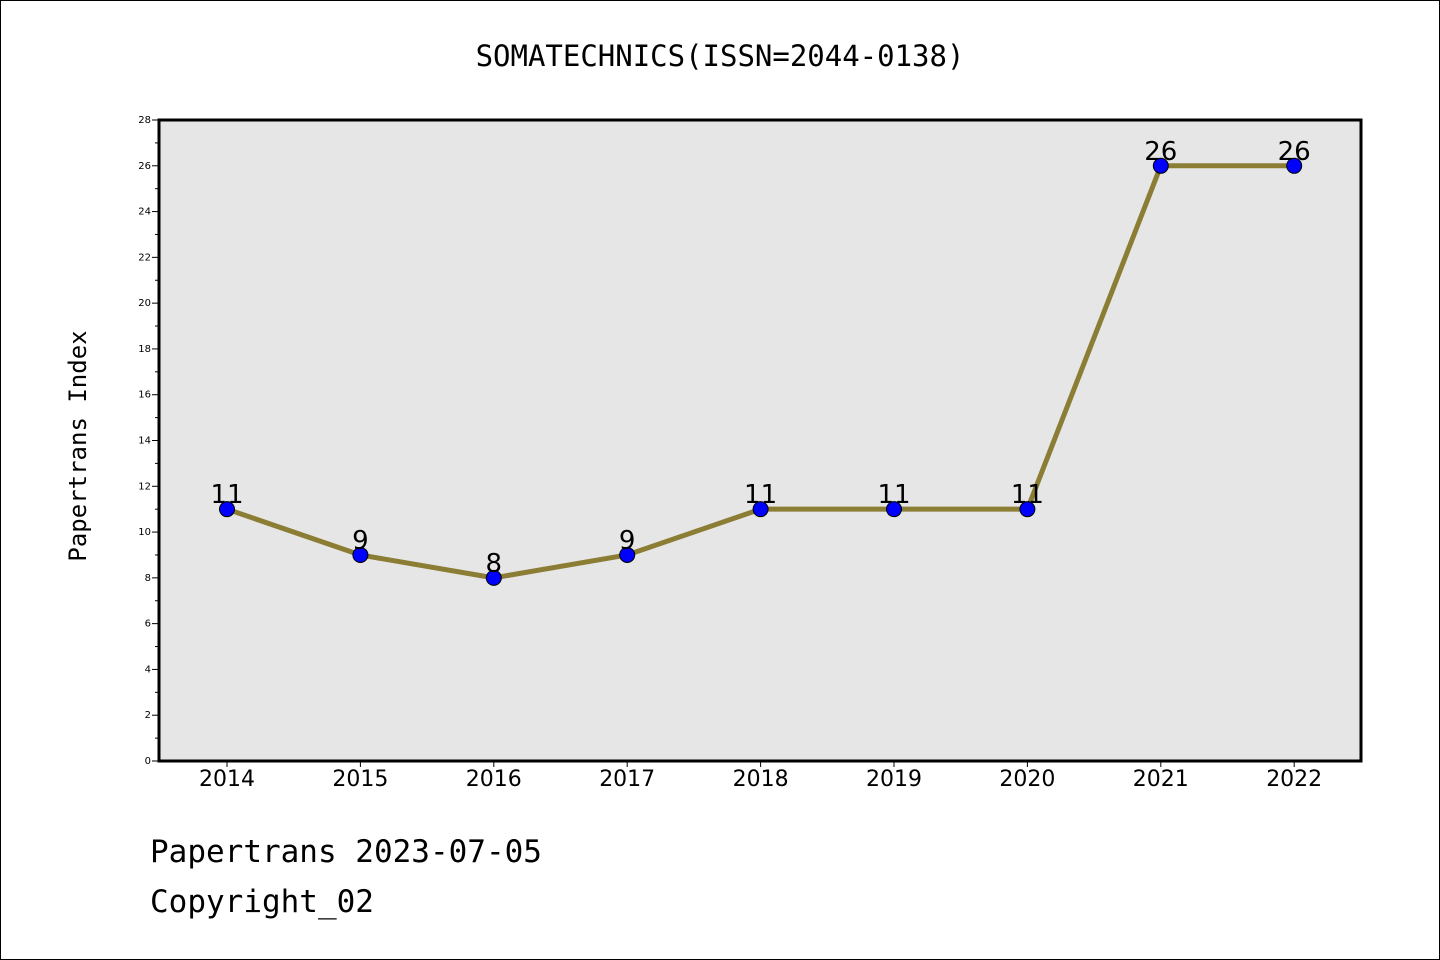 Image resolution: width=1440 pixels, height=960 pixels. I want to click on x-tick-label: 2018, so click(761, 779).